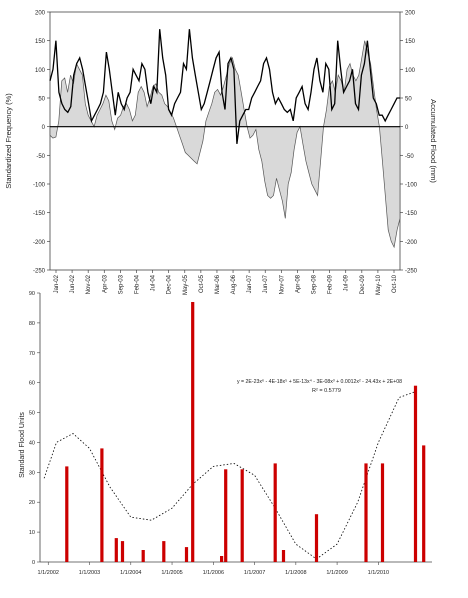 Image resolution: width=468 pixels, height=598 pixels. Describe the element at coordinates (295, 573) in the screenshot. I see `bottom-x-tick-label: 1/1/2008` at that location.